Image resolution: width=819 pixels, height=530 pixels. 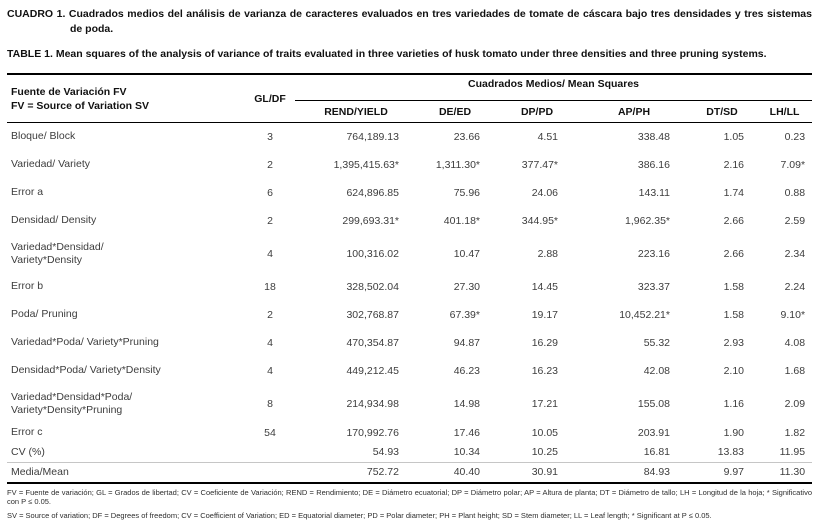 What do you see at coordinates (126, 453) in the screenshot?
I see `row-source: CV (%)` at bounding box center [126, 453].